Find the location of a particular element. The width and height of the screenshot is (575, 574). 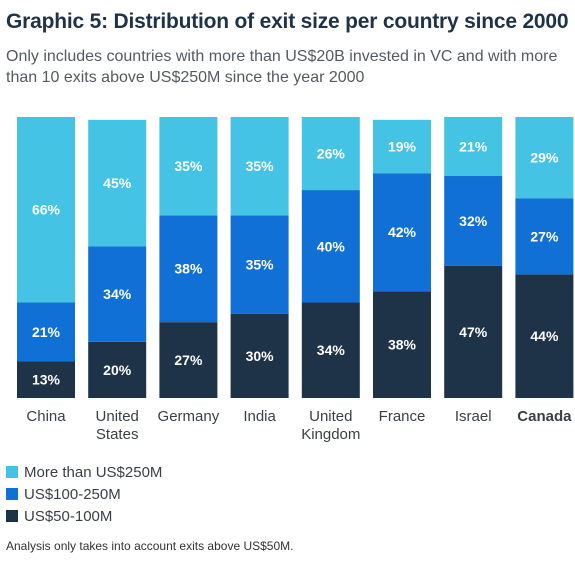

data-label: 30% is located at coordinates (260, 356).